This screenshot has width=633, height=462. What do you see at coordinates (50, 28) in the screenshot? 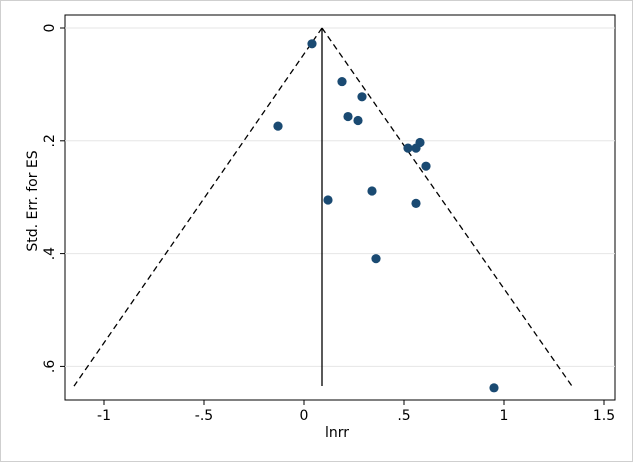
I see `y-tick-label-0: 0` at bounding box center [50, 28].